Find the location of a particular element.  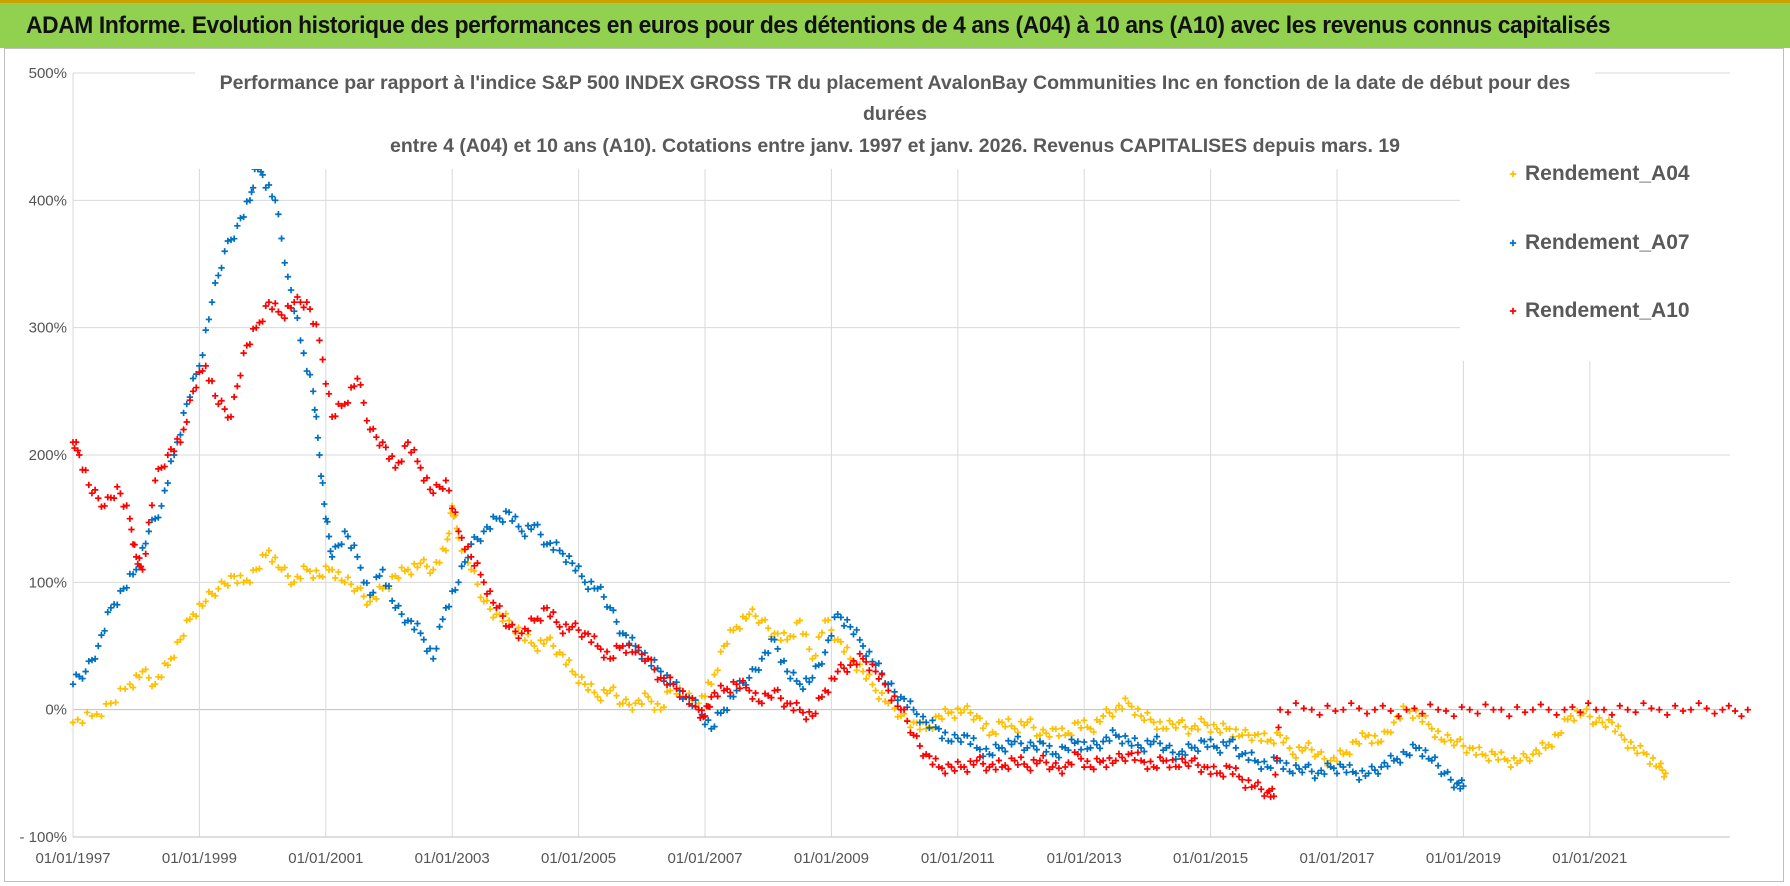

legend-label-a10: Rendement_A10 is located at coordinates (1607, 310).